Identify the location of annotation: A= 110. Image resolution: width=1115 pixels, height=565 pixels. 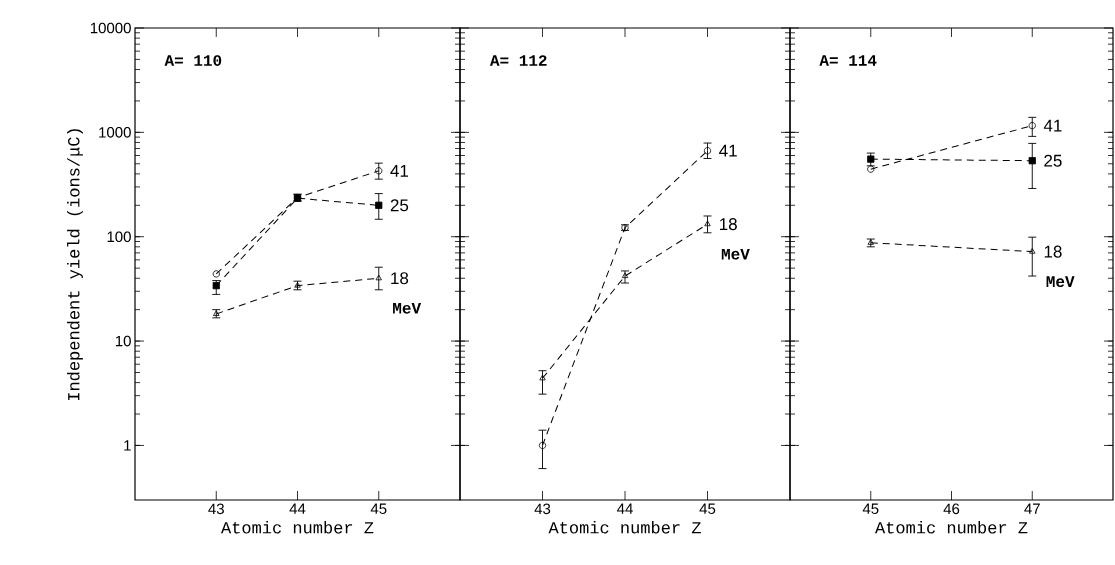
(193, 60).